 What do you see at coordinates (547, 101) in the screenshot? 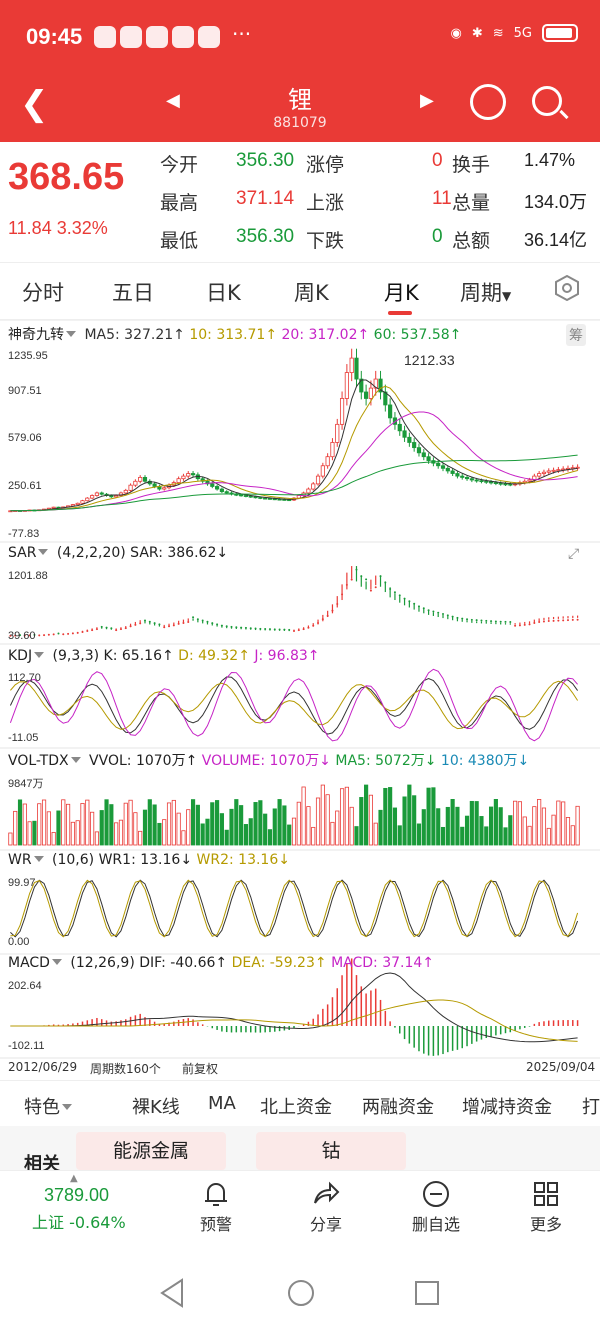
I see `search-icon` at bounding box center [547, 101].